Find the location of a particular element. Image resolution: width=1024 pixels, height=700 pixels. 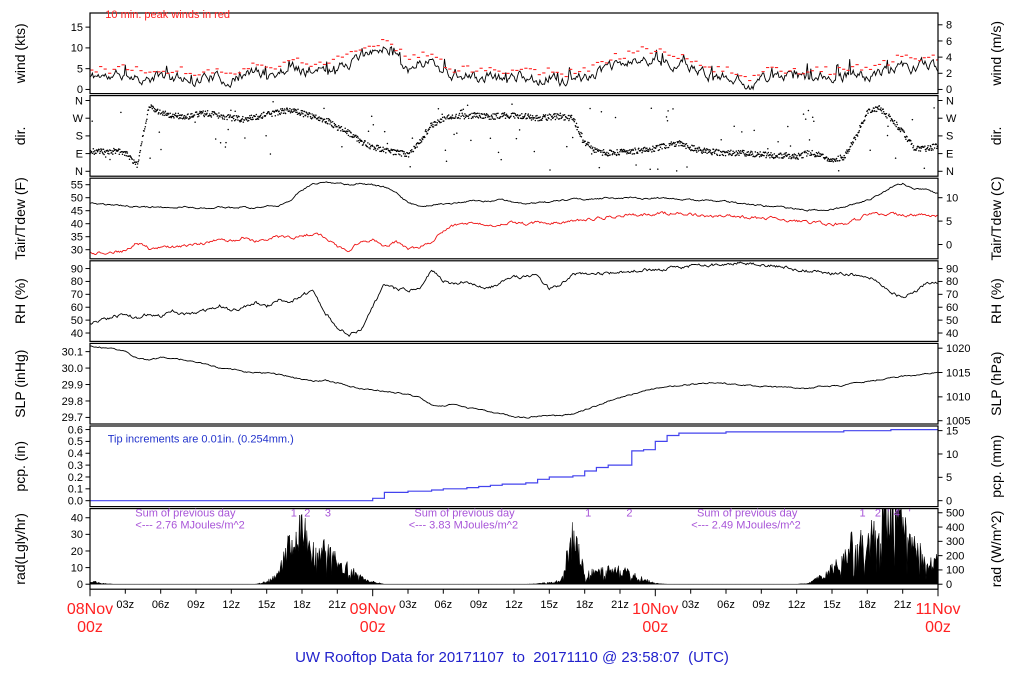

axis-label-right-dir: dir. is located at coordinates (996, 136).